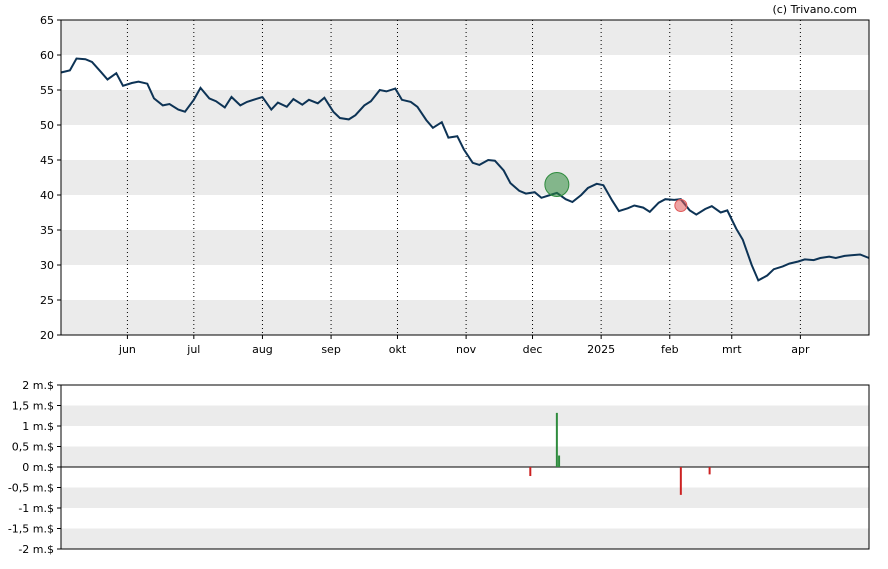  I want to click on volume-y-tick-label: -1,5 m.$, so click(31, 529).